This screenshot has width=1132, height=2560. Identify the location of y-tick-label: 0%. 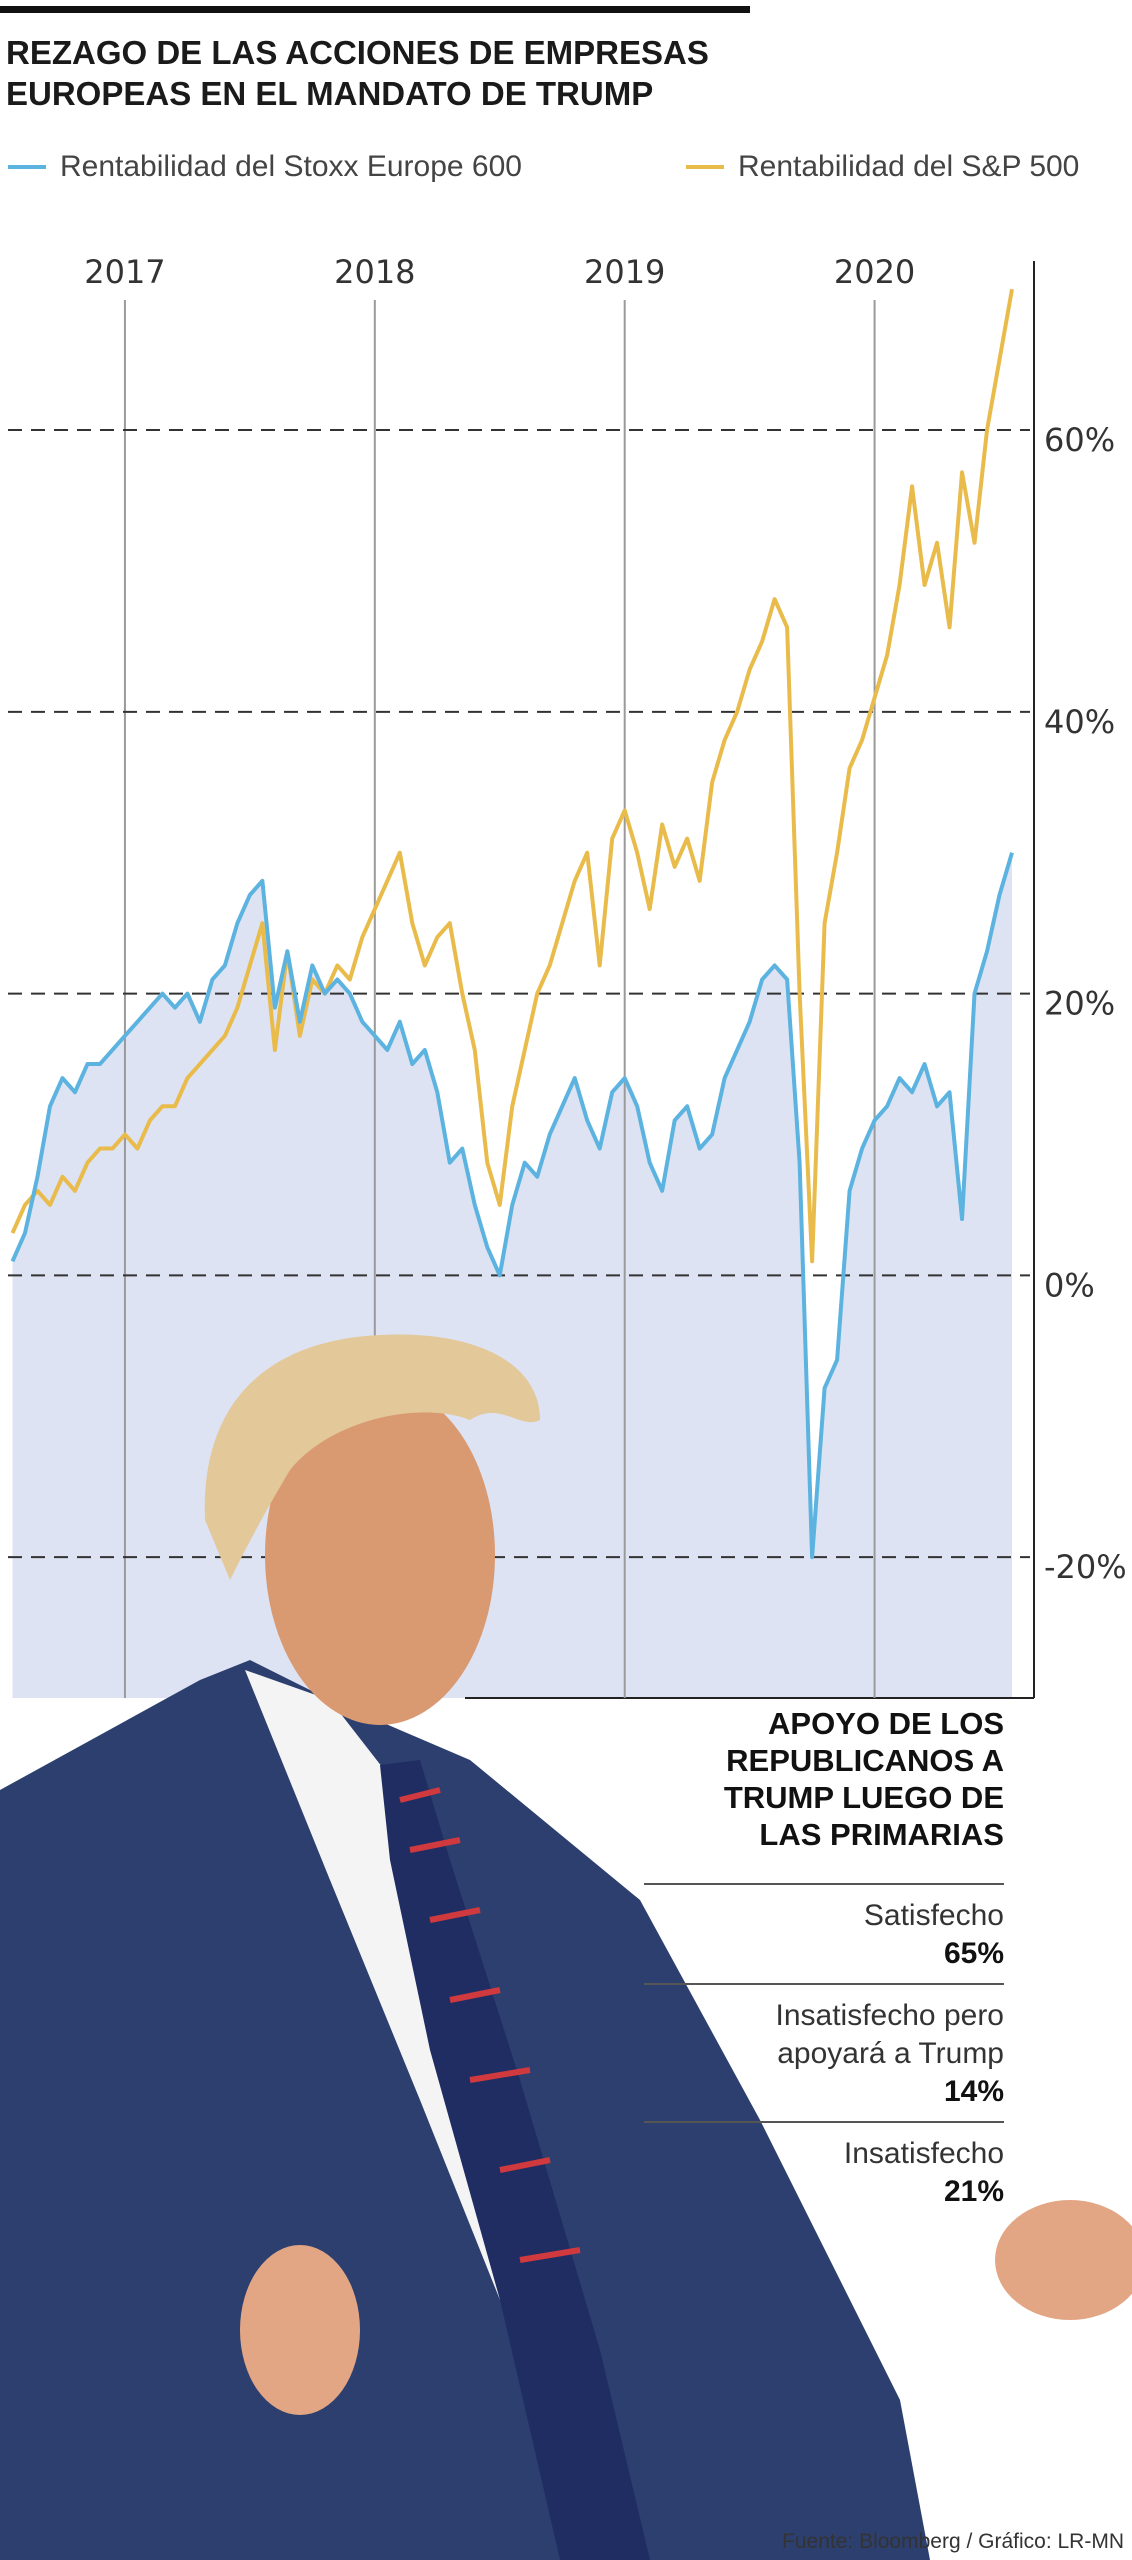
(1069, 1285).